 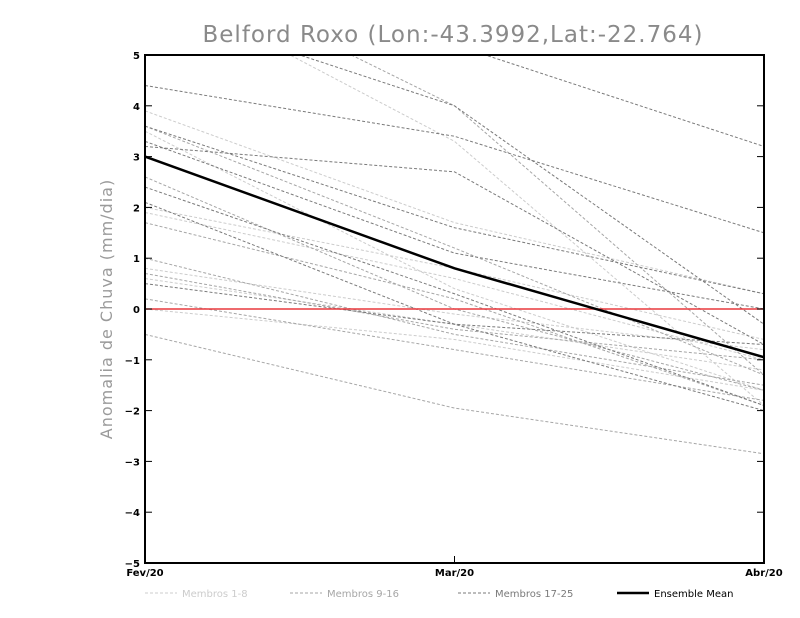 What do you see at coordinates (132, 462) in the screenshot?
I see `y-tick-label: −3` at bounding box center [132, 462].